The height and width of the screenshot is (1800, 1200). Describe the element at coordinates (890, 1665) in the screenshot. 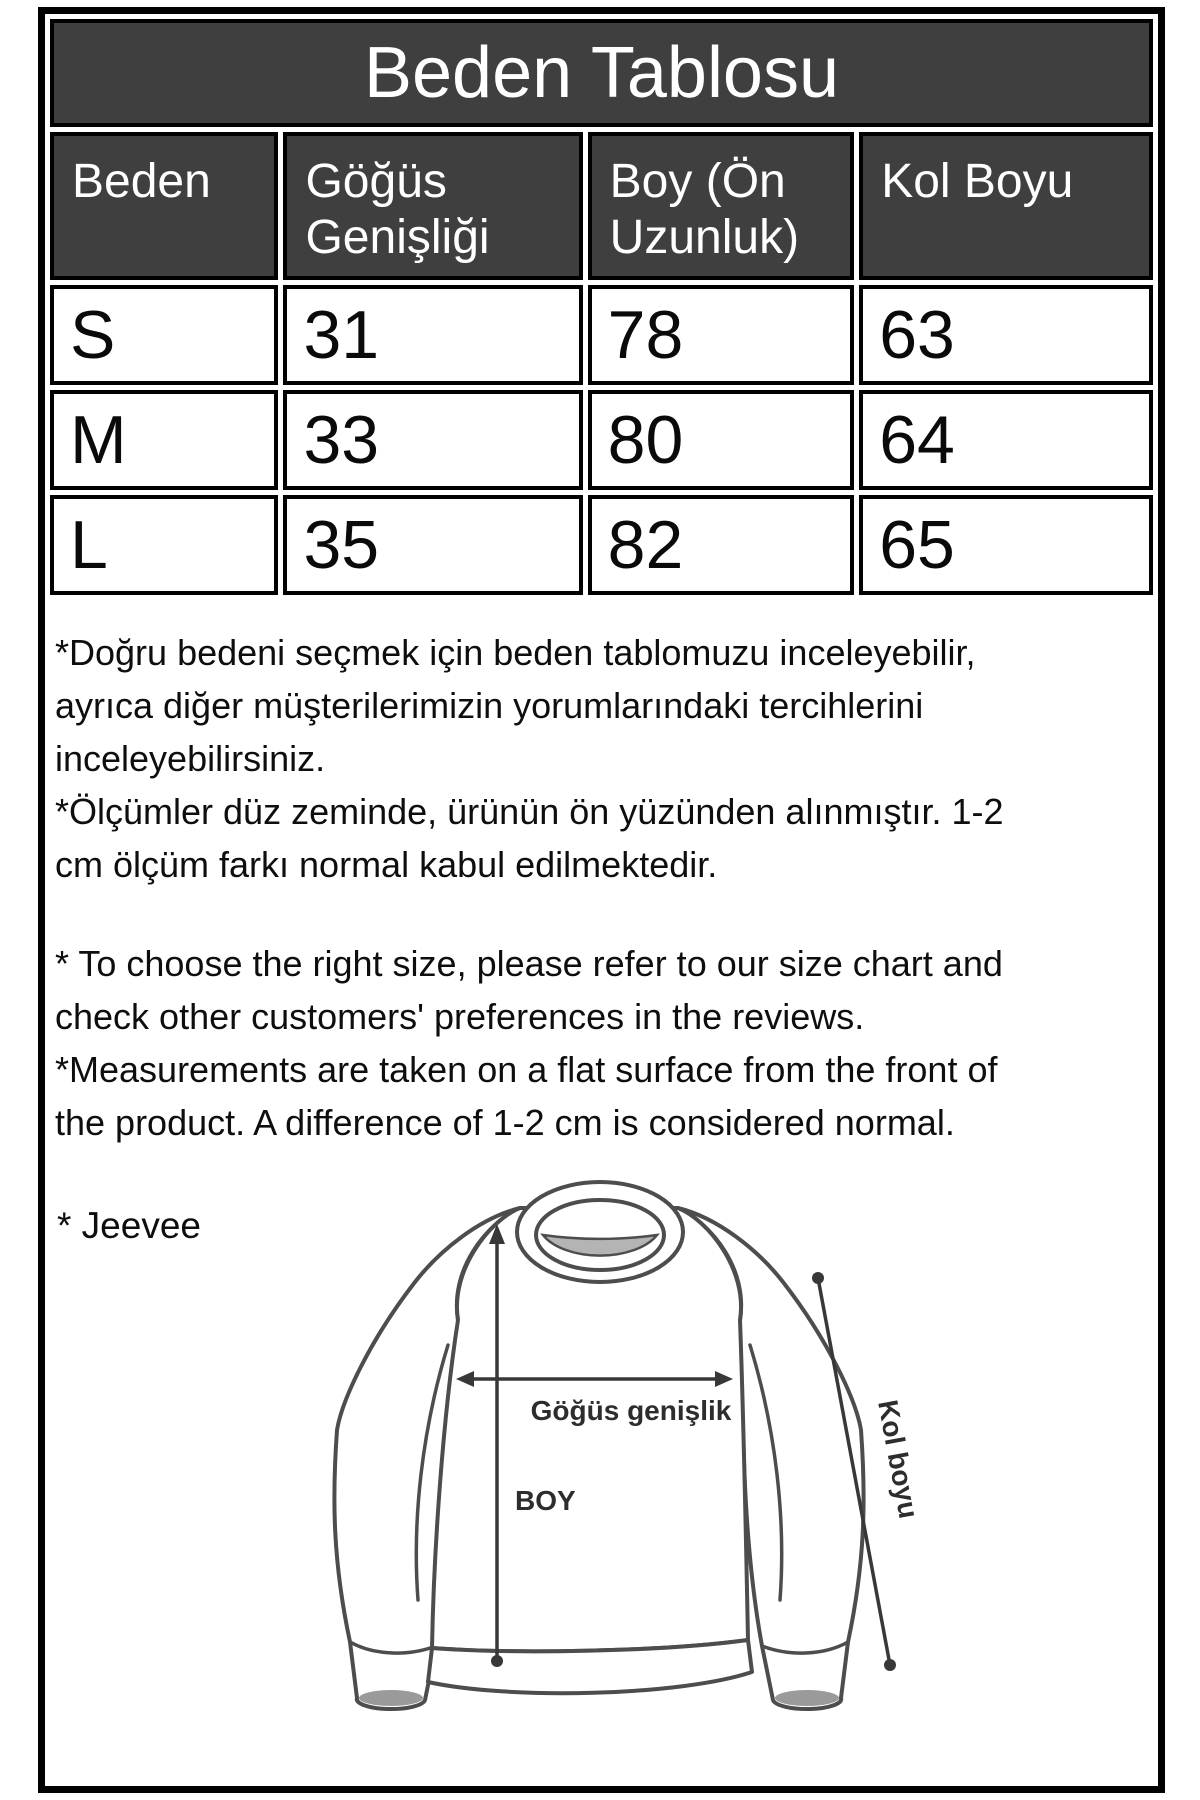

I see `sleeve-arrow-dot-bottom` at that location.